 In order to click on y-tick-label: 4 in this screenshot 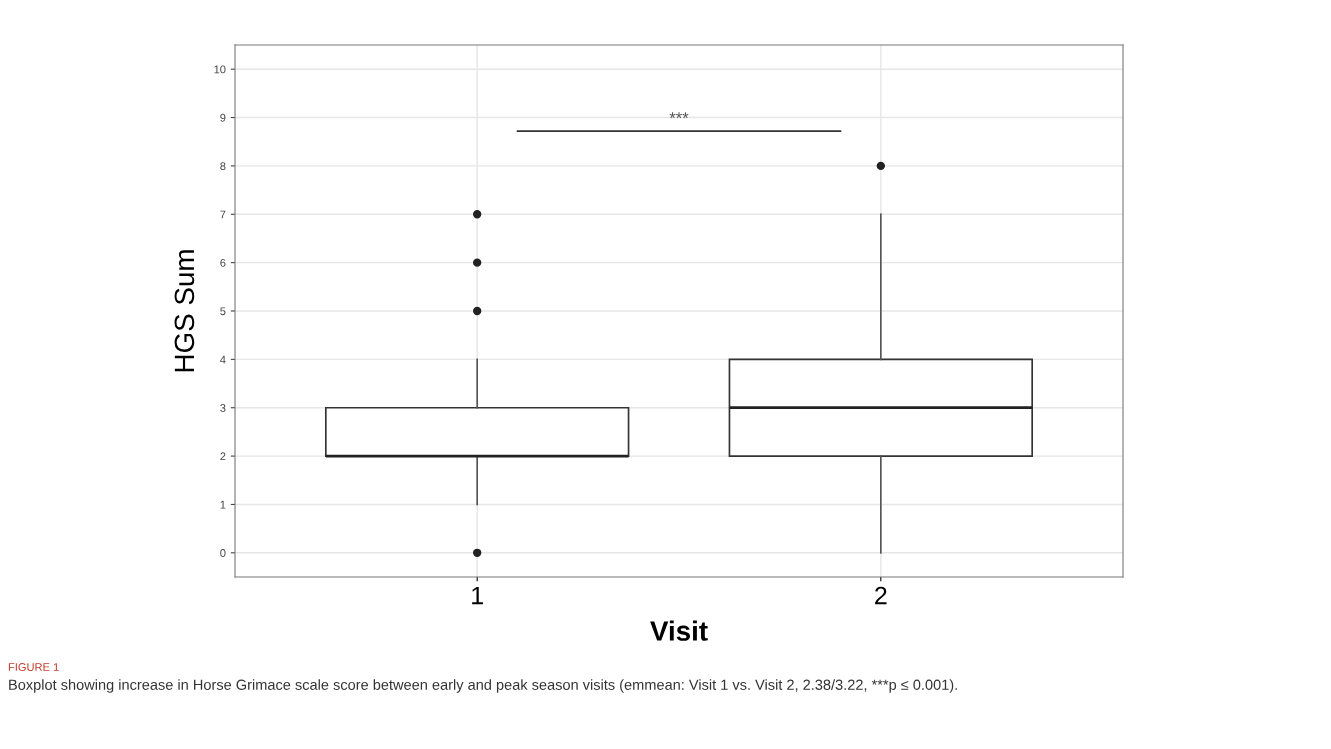, I will do `click(223, 359)`.